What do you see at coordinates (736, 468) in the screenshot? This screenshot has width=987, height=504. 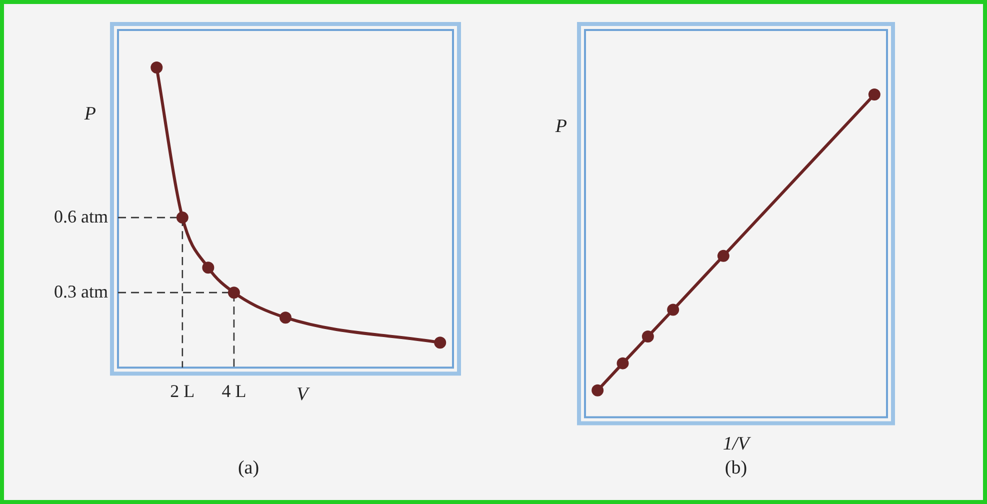 I see `text: (b)` at bounding box center [736, 468].